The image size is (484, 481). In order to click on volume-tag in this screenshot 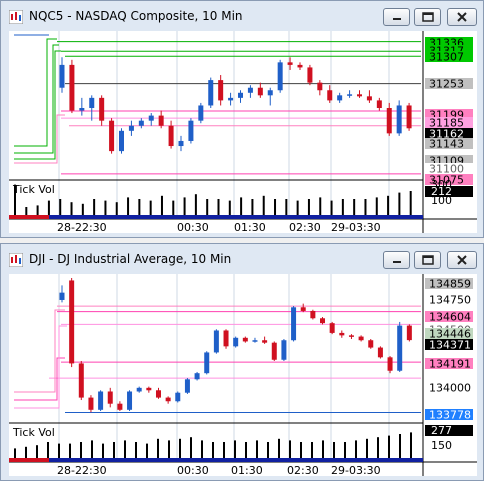, I will do `click(449, 191)`.